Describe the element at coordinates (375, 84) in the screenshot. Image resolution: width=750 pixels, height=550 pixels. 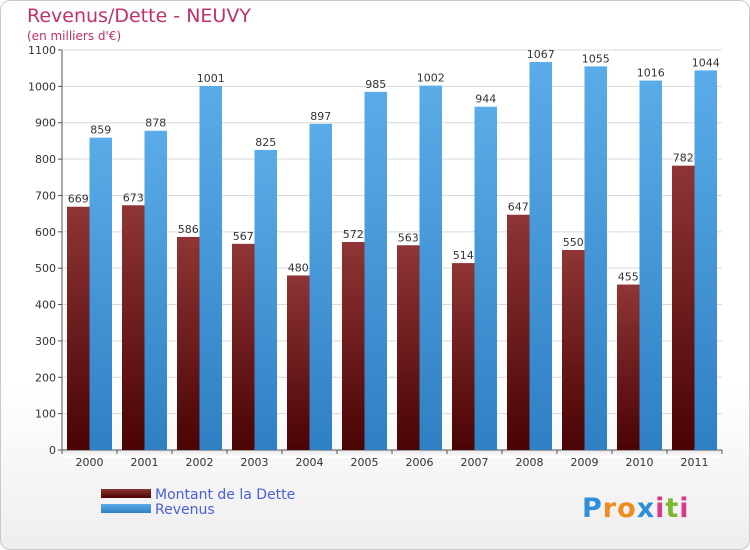
I see `data-label-revenus: 985` at that location.